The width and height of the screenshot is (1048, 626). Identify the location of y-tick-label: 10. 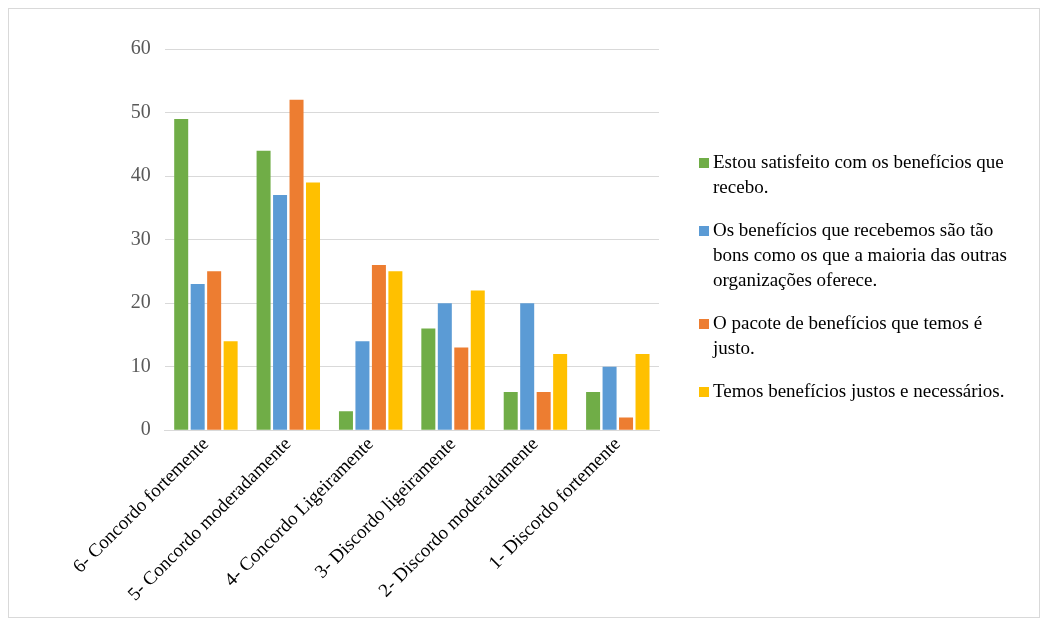
(140, 364).